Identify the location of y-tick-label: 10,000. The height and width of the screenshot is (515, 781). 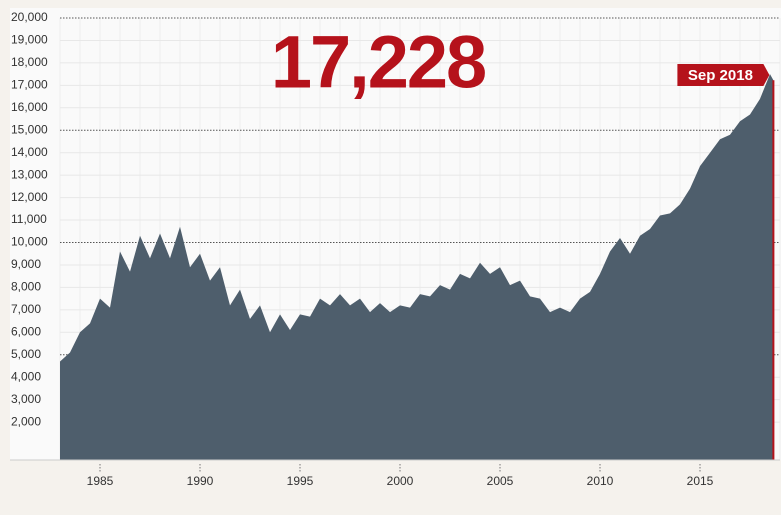
(29, 242).